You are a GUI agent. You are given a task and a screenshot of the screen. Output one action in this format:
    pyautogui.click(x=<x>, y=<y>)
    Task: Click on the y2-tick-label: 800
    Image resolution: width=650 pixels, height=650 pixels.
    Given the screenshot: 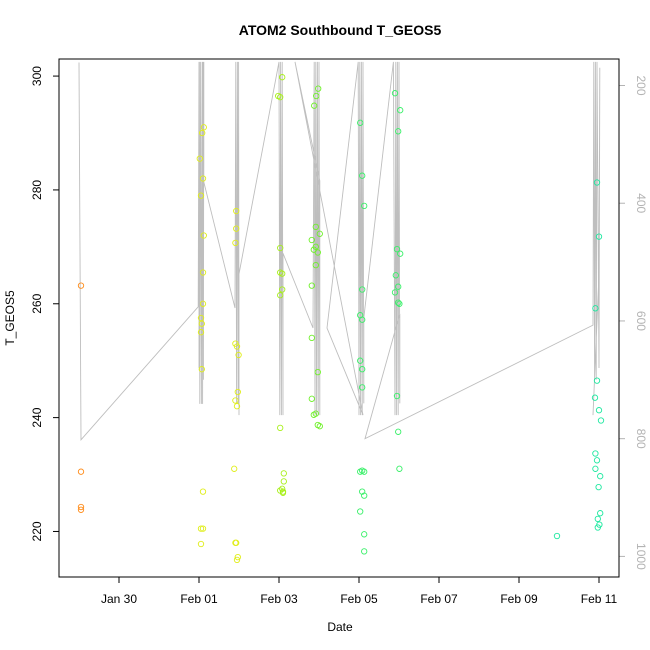 What is the action you would take?
    pyautogui.click(x=641, y=439)
    